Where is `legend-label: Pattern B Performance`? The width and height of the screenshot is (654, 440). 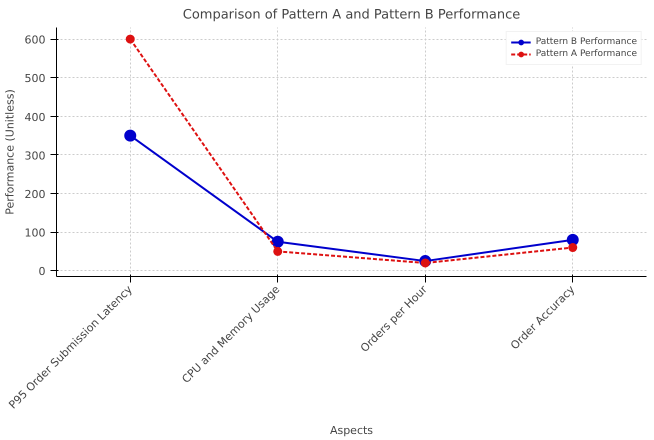
legend-label: Pattern B Performance is located at coordinates (586, 42).